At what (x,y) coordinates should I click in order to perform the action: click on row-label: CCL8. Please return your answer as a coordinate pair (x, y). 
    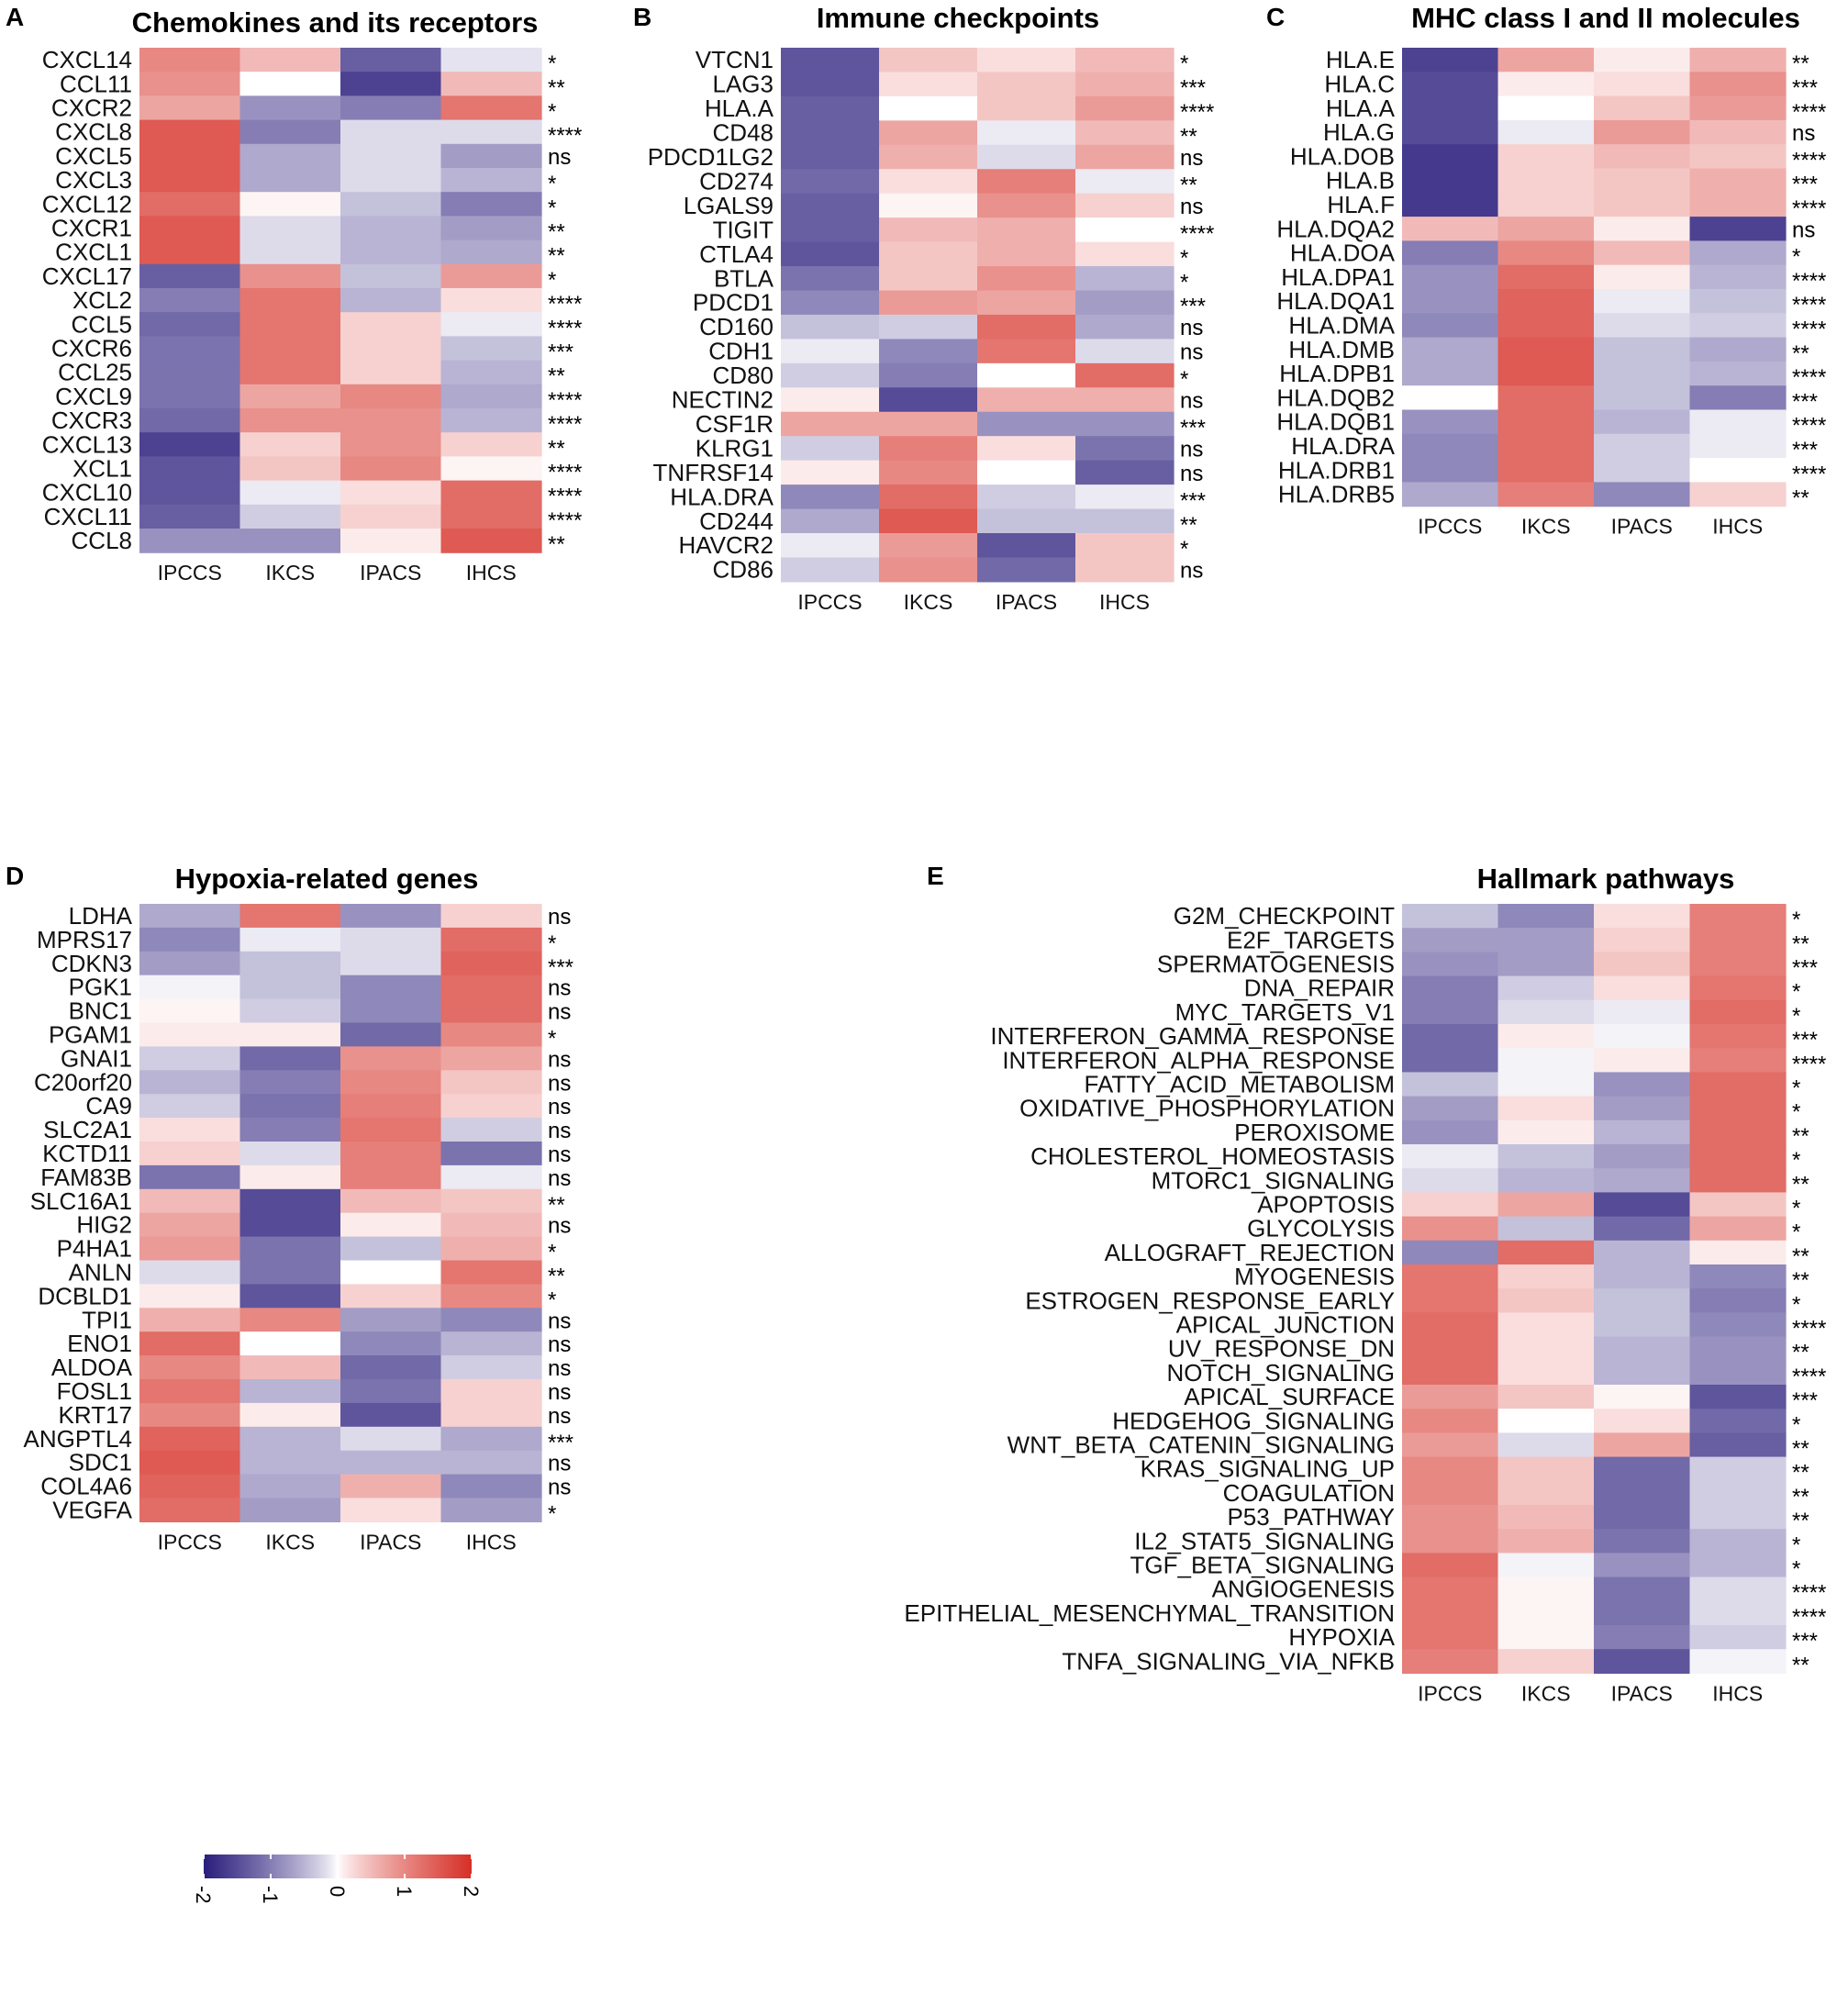
    Looking at the image, I should click on (102, 540).